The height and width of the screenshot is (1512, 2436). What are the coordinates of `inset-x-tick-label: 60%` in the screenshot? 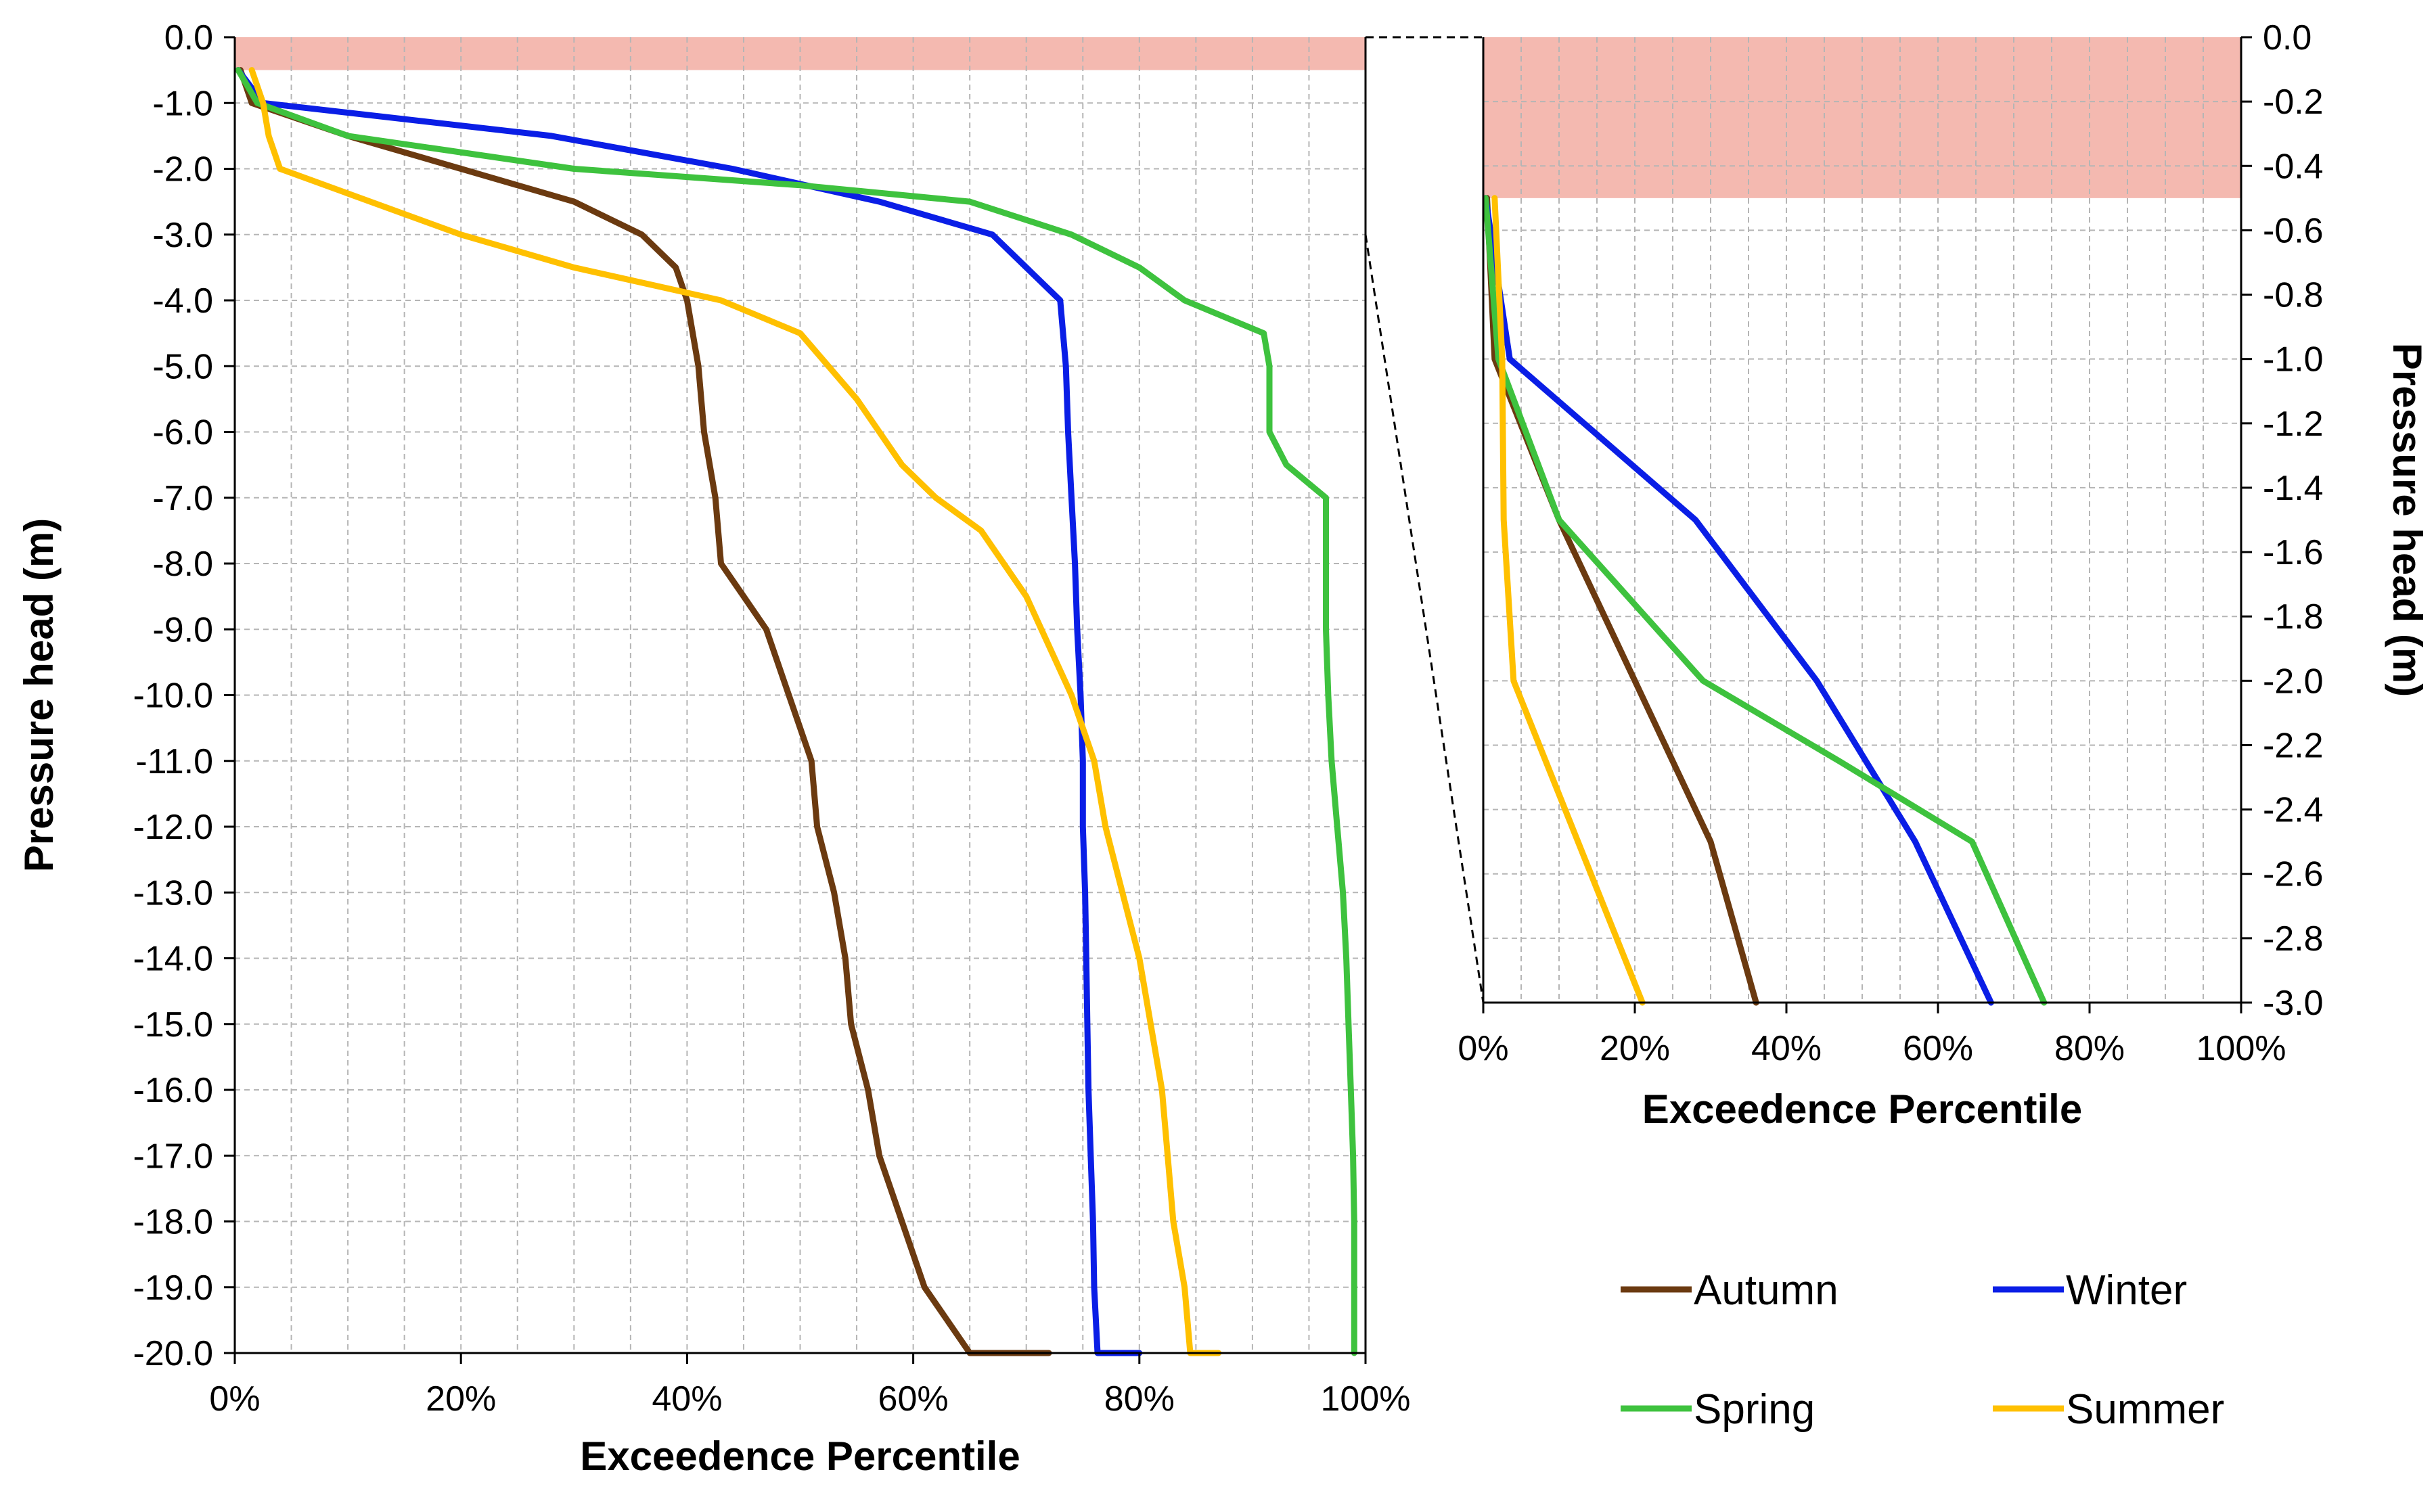 It's located at (1938, 1049).